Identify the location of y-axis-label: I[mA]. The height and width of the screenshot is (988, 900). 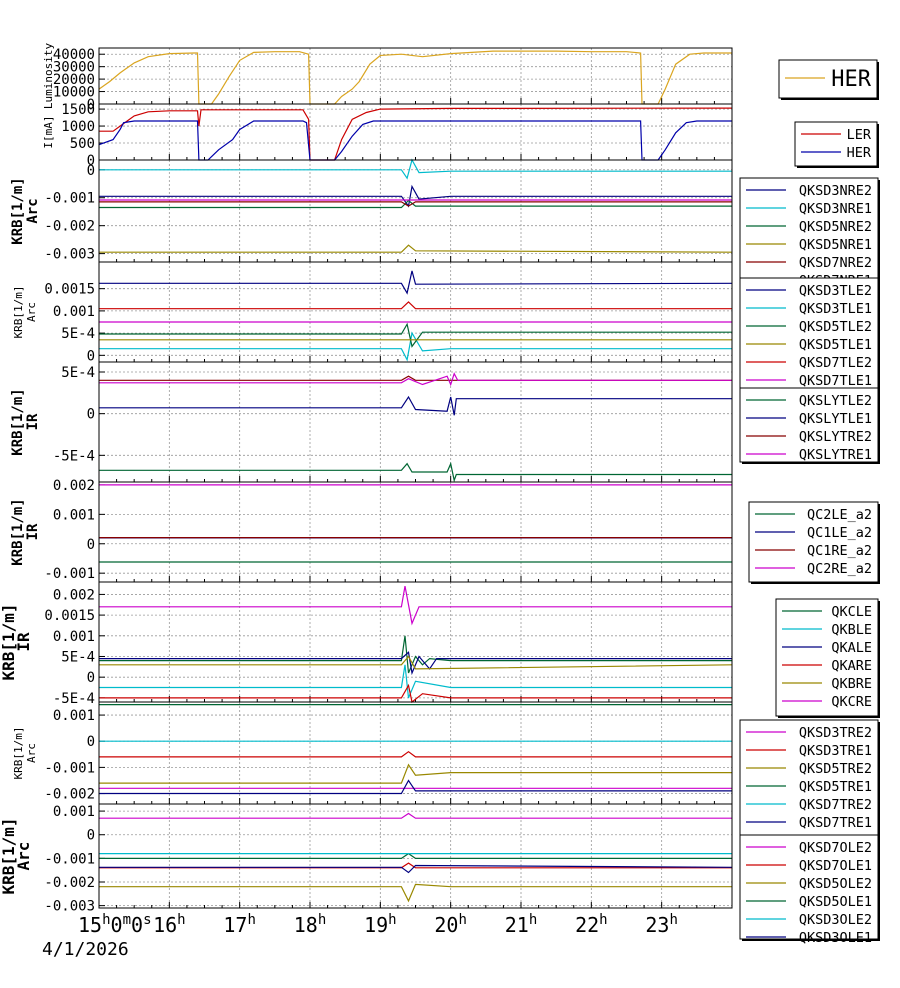
(48, 131).